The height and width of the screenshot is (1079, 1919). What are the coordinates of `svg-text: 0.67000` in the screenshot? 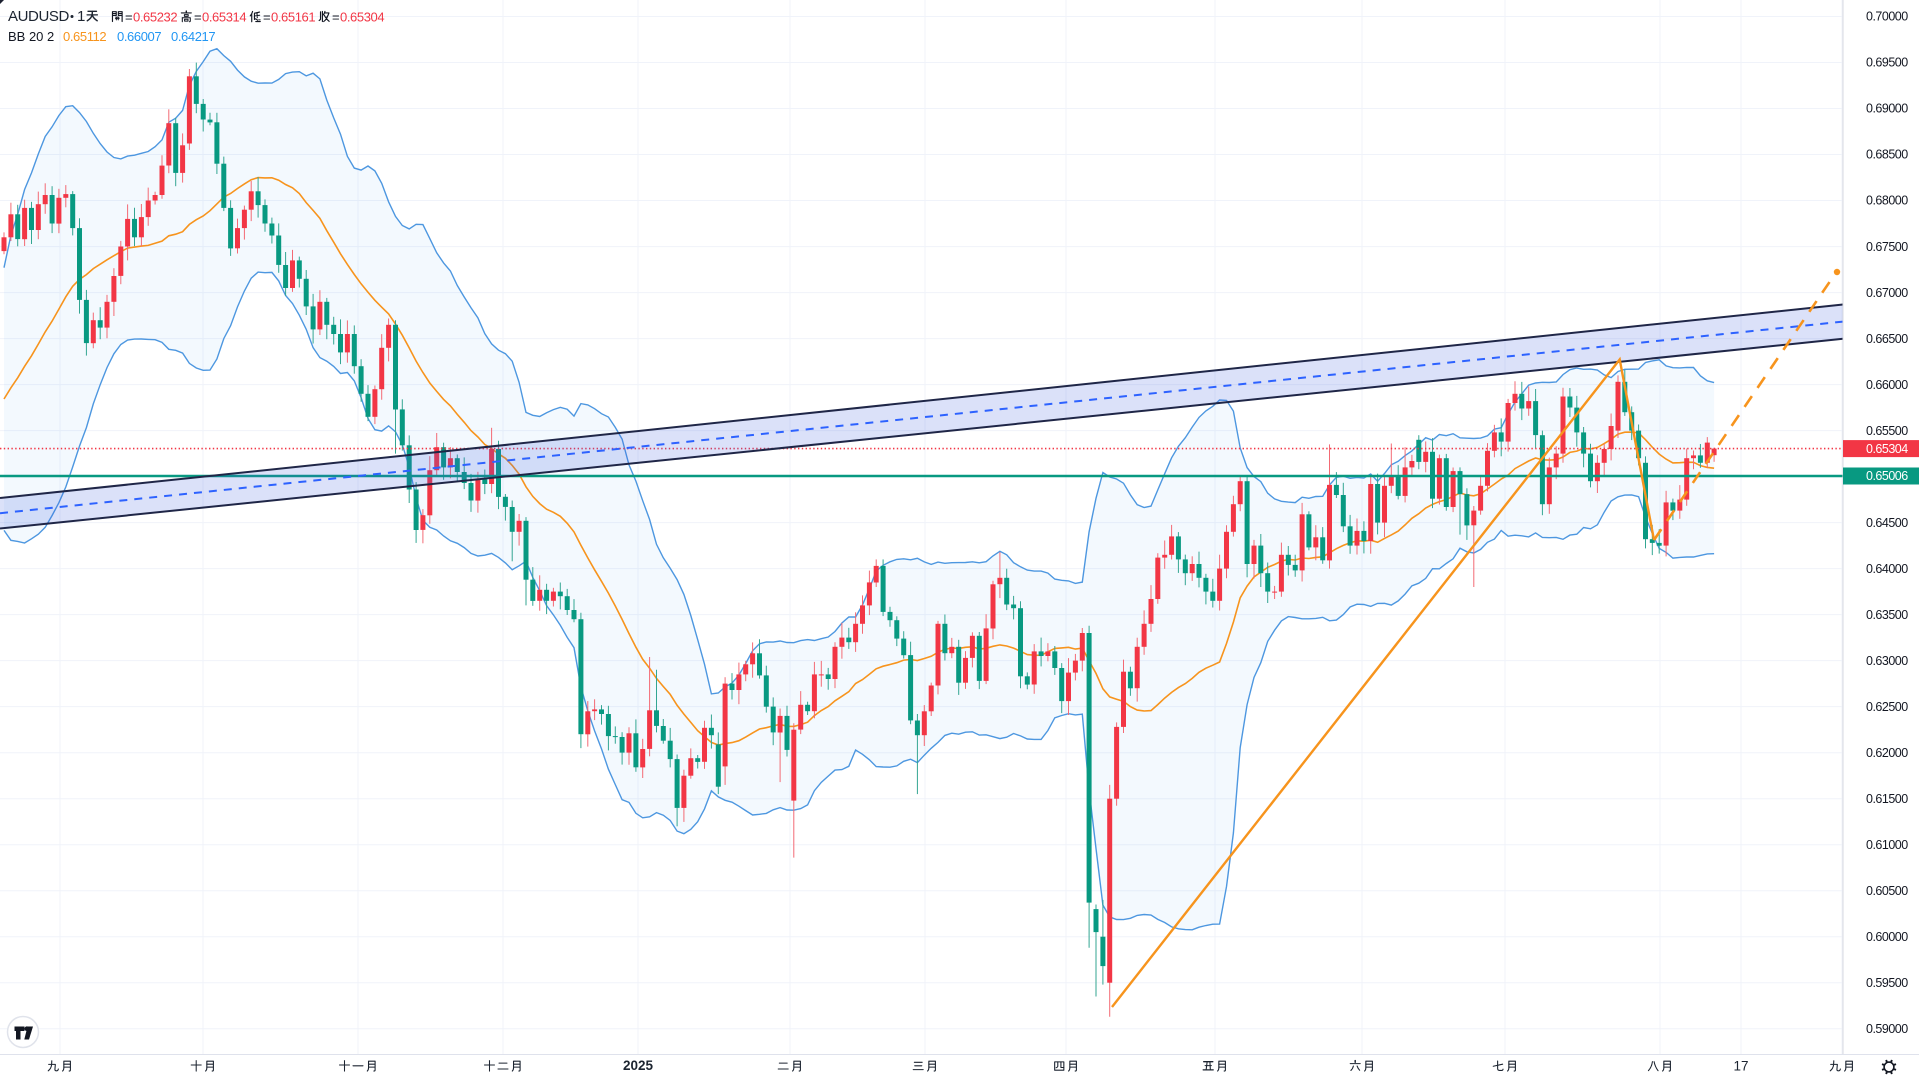 It's located at (1887, 293).